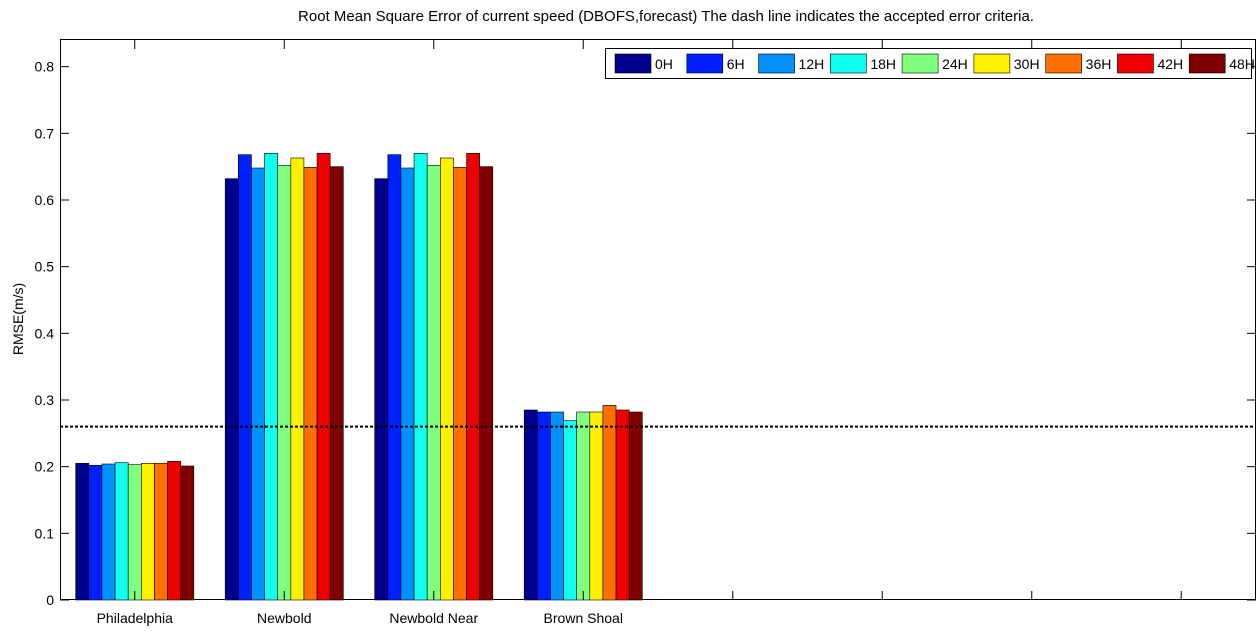 The height and width of the screenshot is (631, 1256). What do you see at coordinates (776, 63) in the screenshot?
I see `legend-swatch-12H` at bounding box center [776, 63].